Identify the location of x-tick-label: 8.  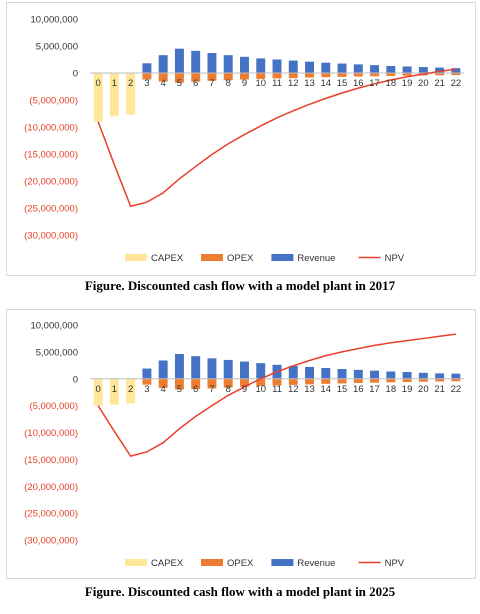
(228, 389).